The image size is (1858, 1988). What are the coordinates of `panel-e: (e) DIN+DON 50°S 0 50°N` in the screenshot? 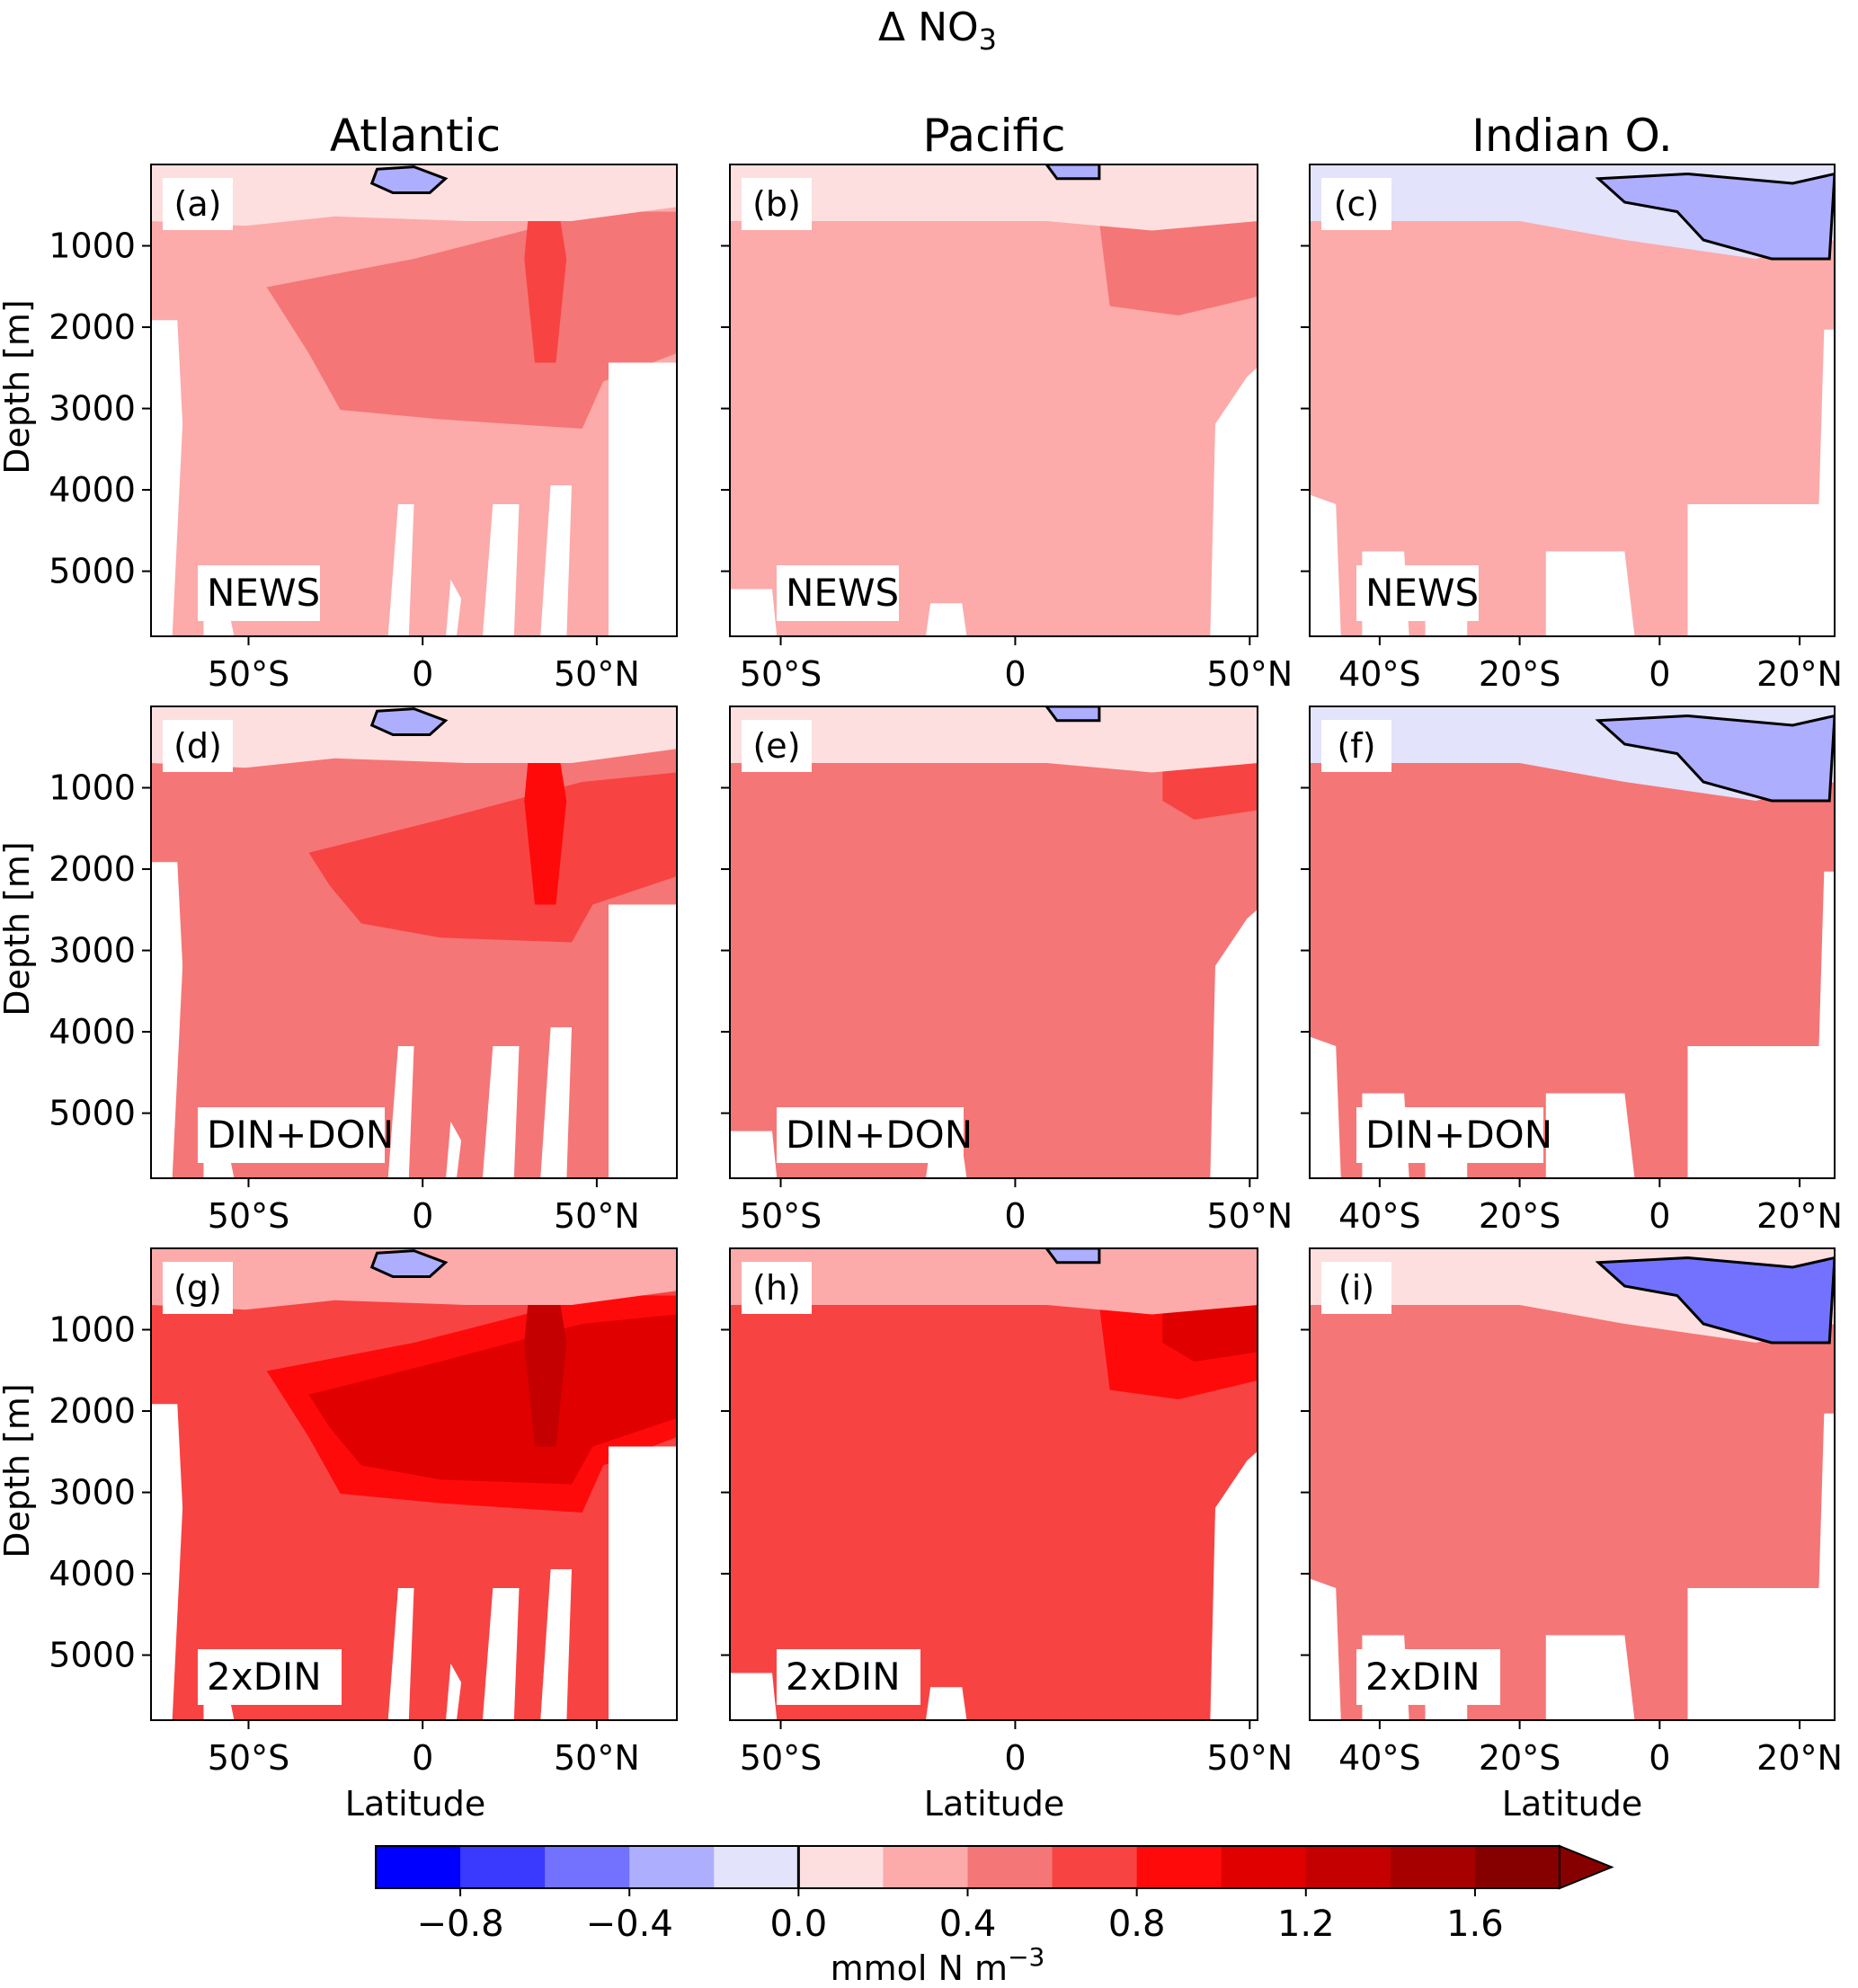 It's located at (1007, 971).